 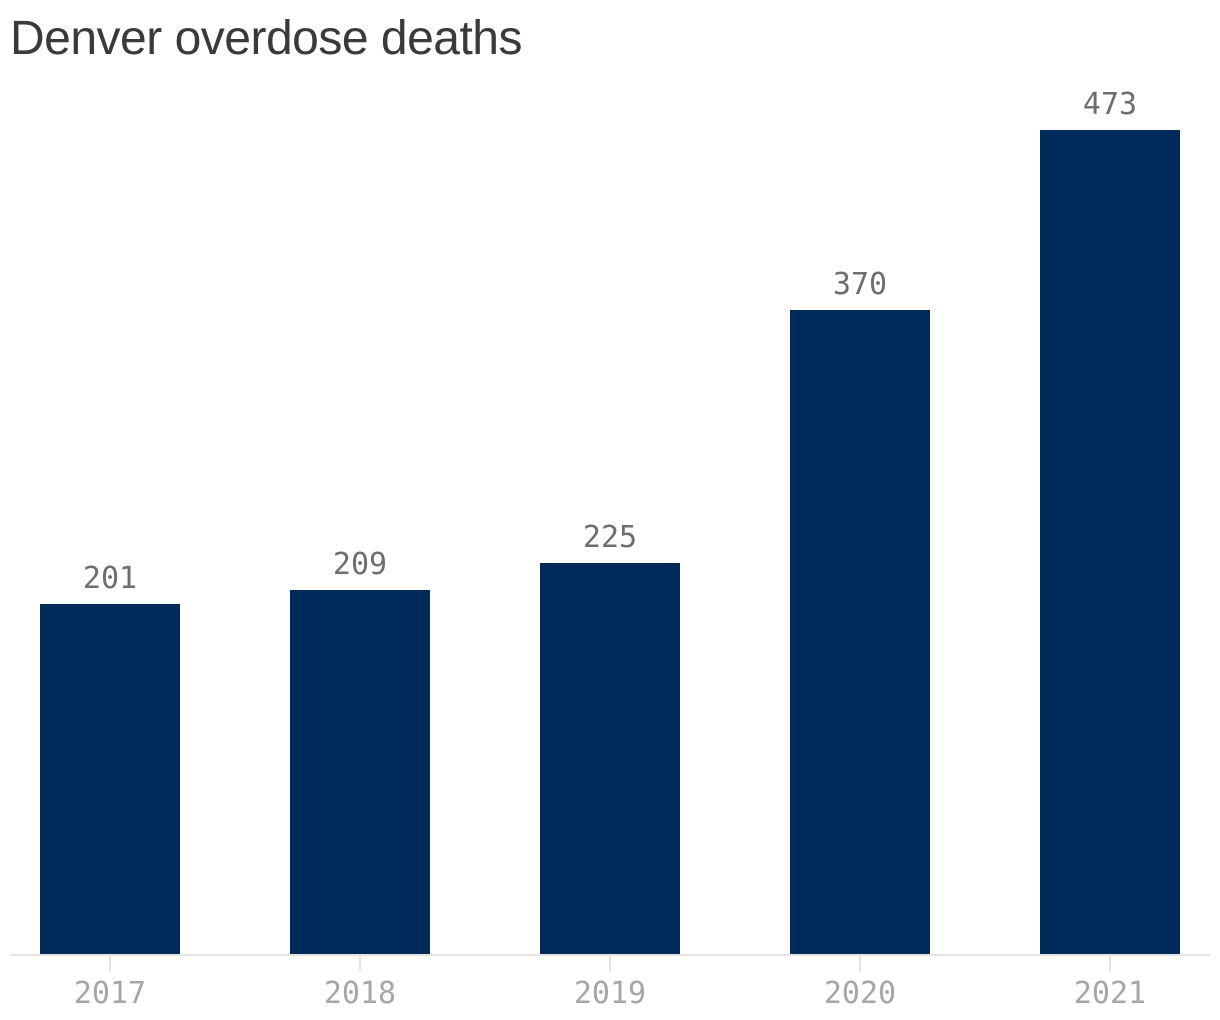 I want to click on x-axis-cell: 2019, so click(x=610, y=983).